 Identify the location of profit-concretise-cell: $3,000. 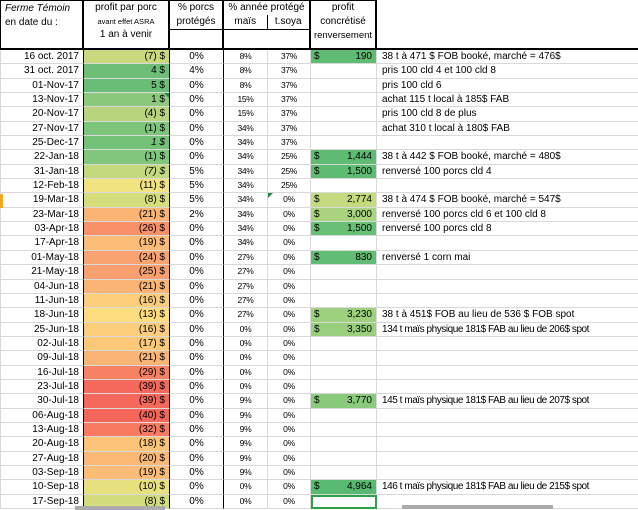
(344, 215).